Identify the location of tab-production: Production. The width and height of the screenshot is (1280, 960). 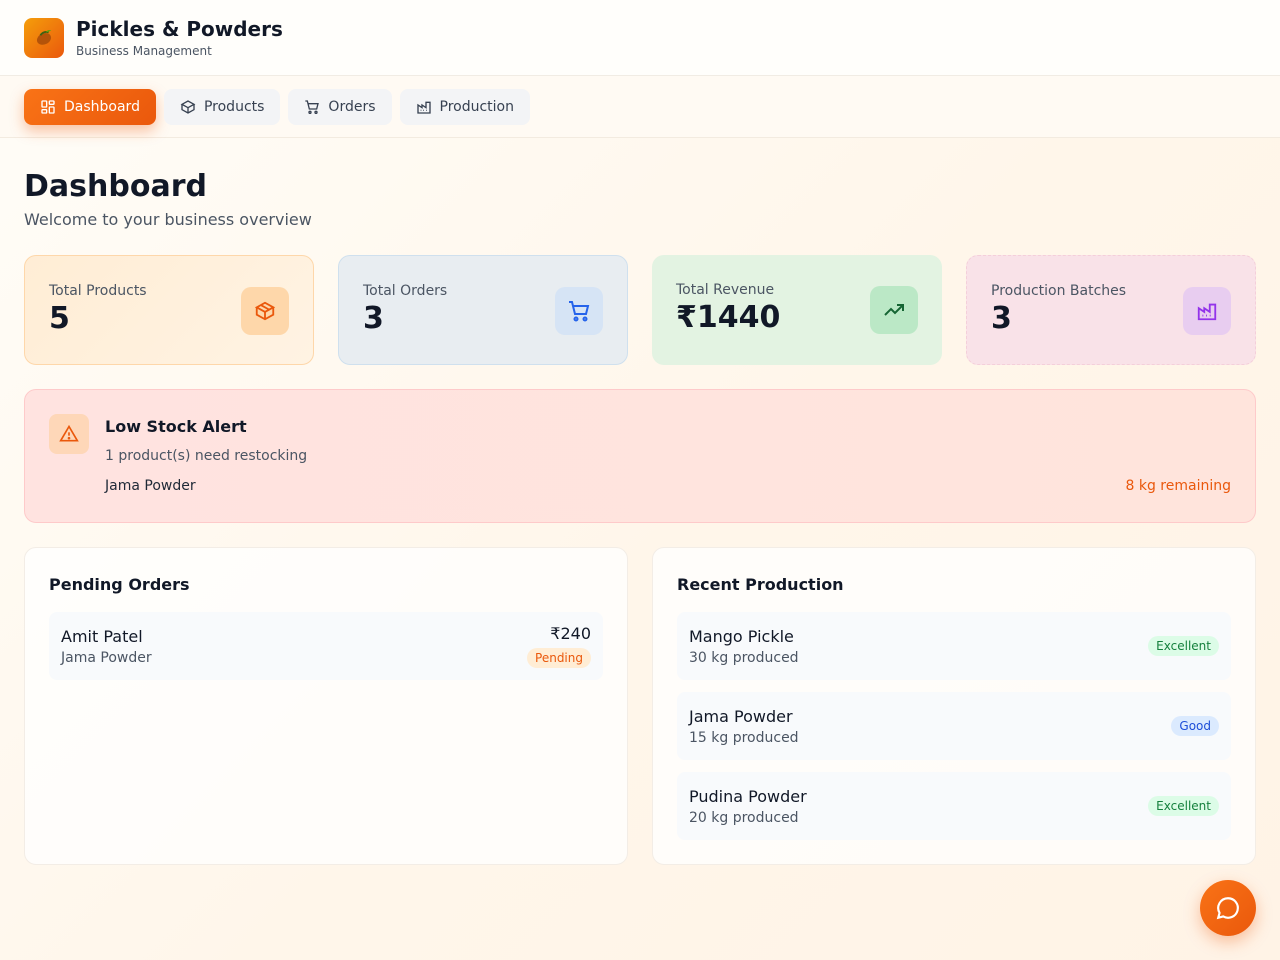
(464, 106).